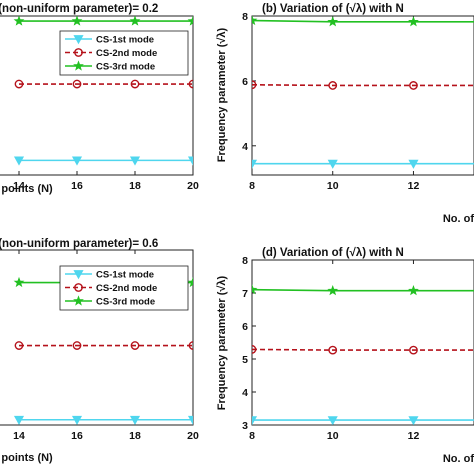 This screenshot has height=474, width=474. Describe the element at coordinates (333, 8) in the screenshot. I see `chart-title: (b) Variation of (√λ) with N` at that location.